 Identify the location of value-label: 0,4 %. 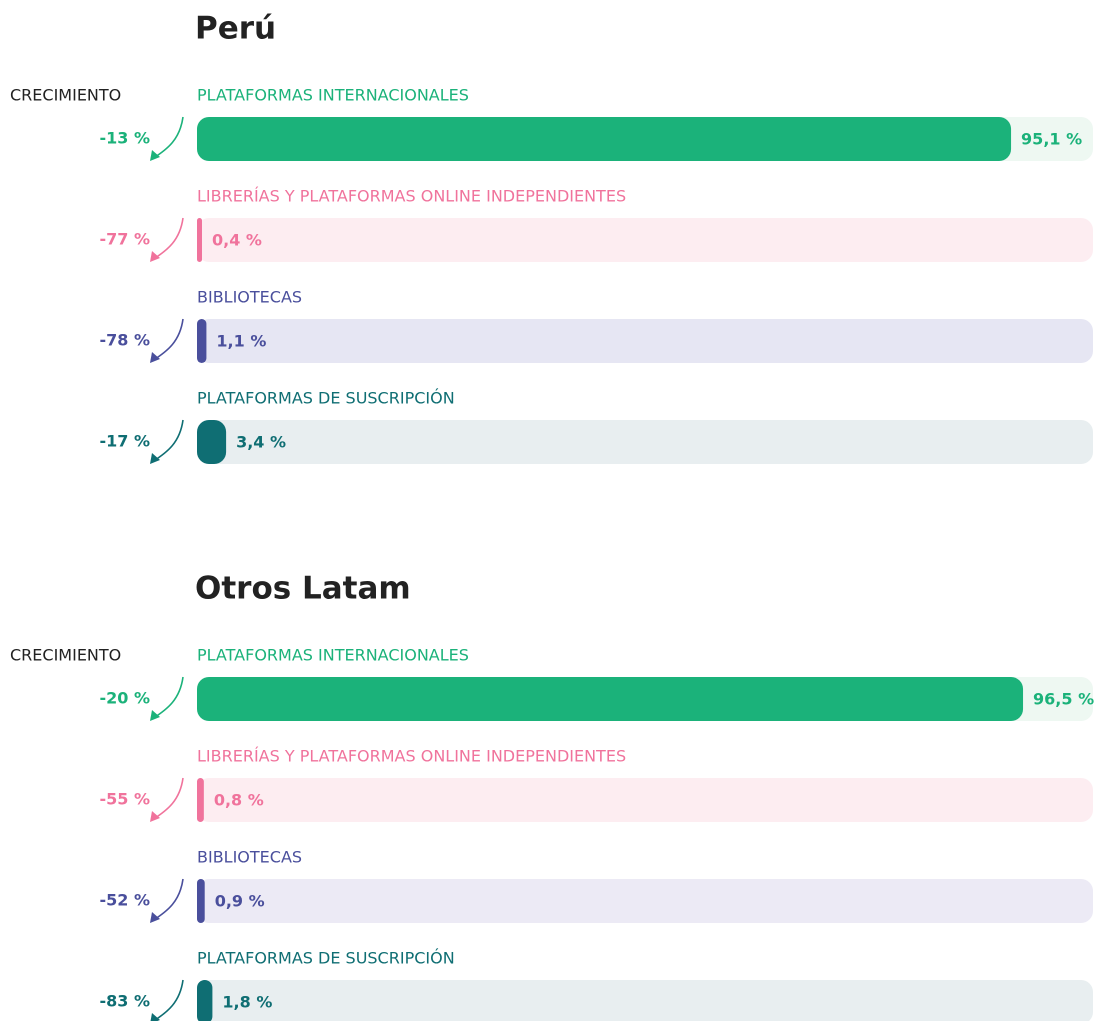
(237, 240).